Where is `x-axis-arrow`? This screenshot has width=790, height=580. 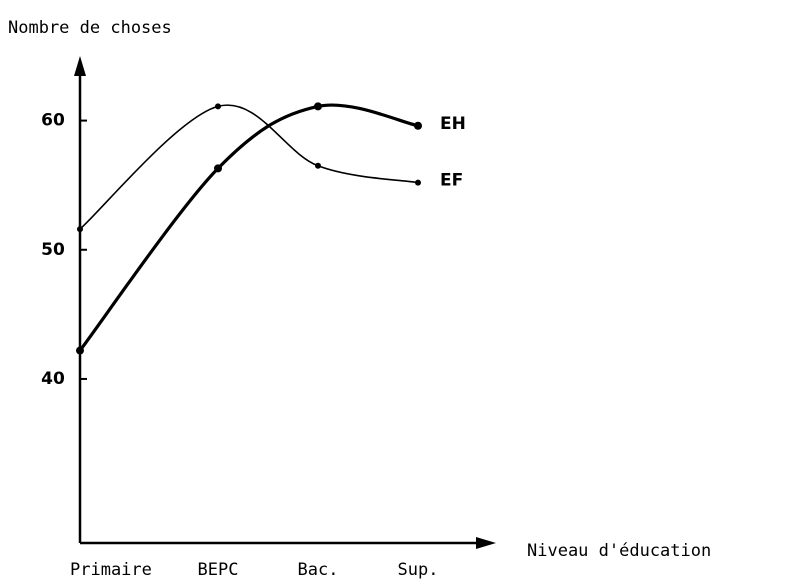
x-axis-arrow is located at coordinates (486, 543).